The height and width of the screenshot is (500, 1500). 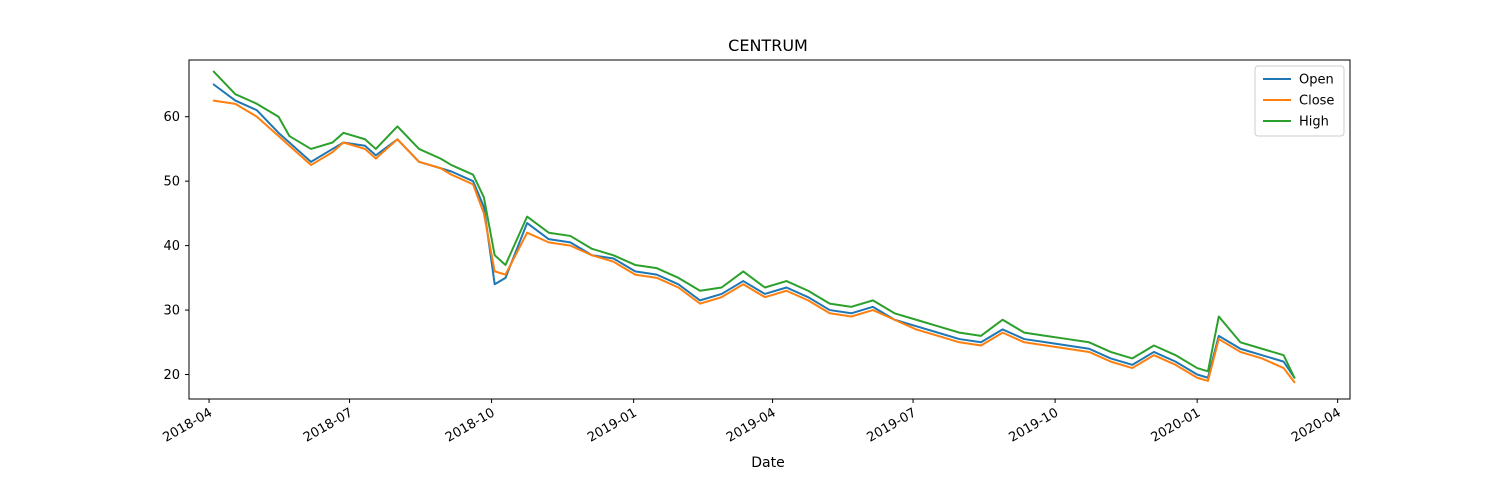 What do you see at coordinates (1316, 80) in the screenshot?
I see `legend-label-open: Open` at bounding box center [1316, 80].